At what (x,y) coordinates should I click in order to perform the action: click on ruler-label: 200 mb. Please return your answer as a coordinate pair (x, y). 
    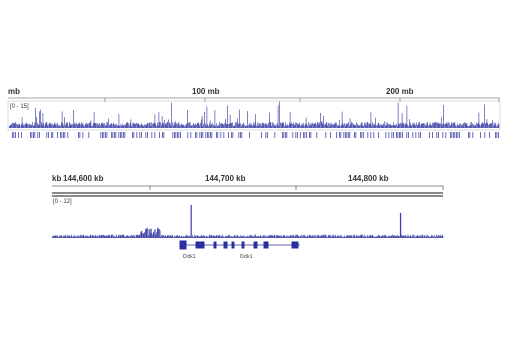
    Looking at the image, I should click on (400, 91).